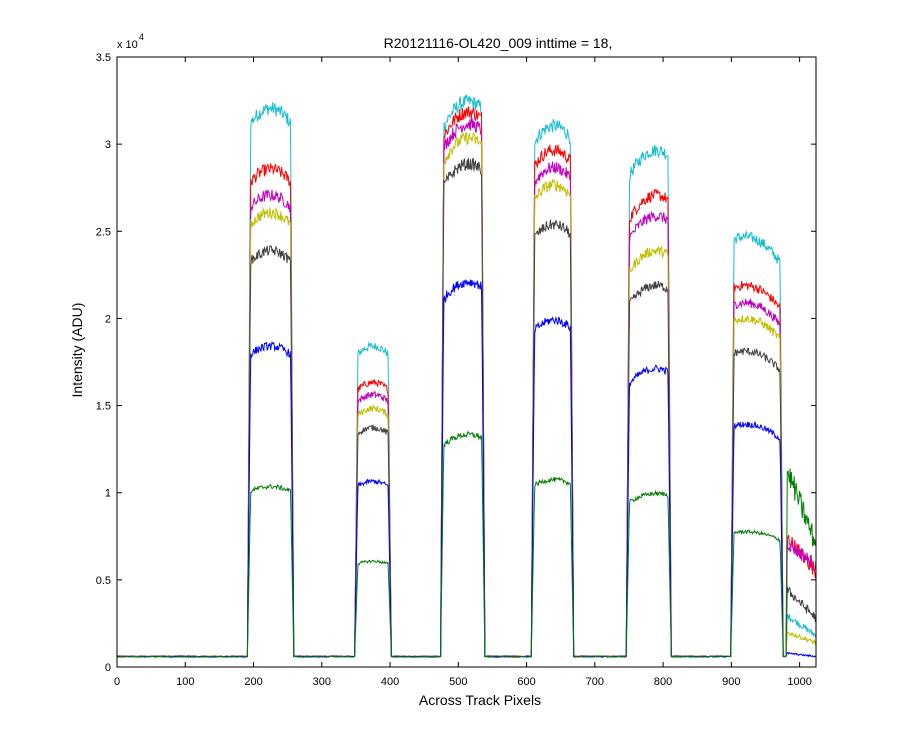 This screenshot has width=900, height=750. Describe the element at coordinates (117, 682) in the screenshot. I see `x-tick-label: 0` at that location.